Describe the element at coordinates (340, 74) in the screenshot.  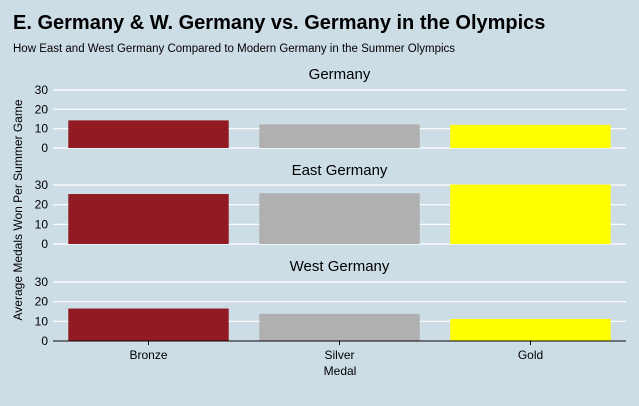
I see `facet-title: Germany` at that location.